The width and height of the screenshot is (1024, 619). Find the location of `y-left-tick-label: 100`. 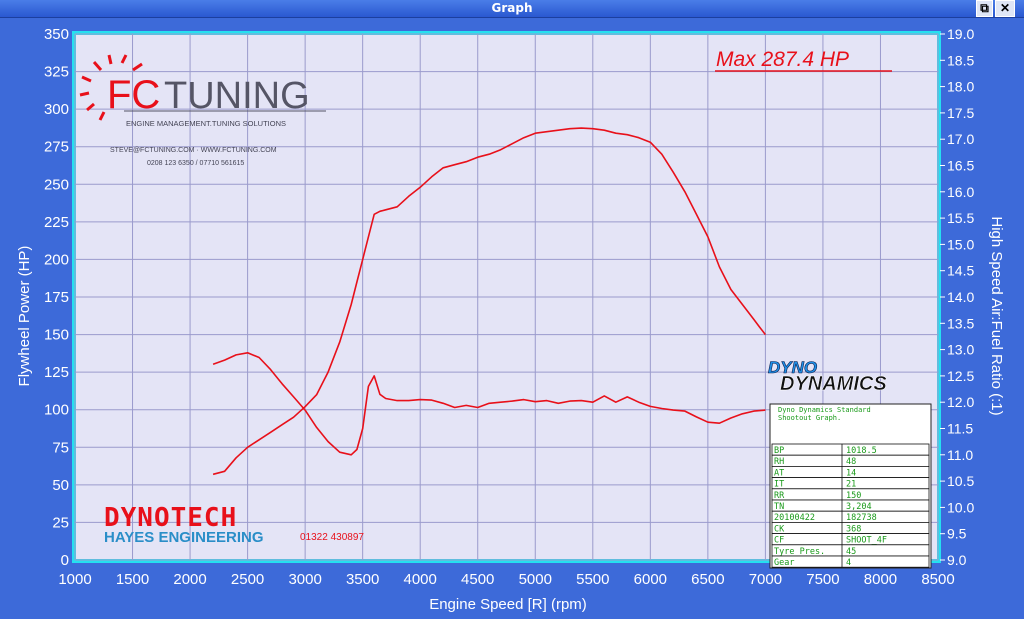

y-left-tick-label: 100 is located at coordinates (56, 410).